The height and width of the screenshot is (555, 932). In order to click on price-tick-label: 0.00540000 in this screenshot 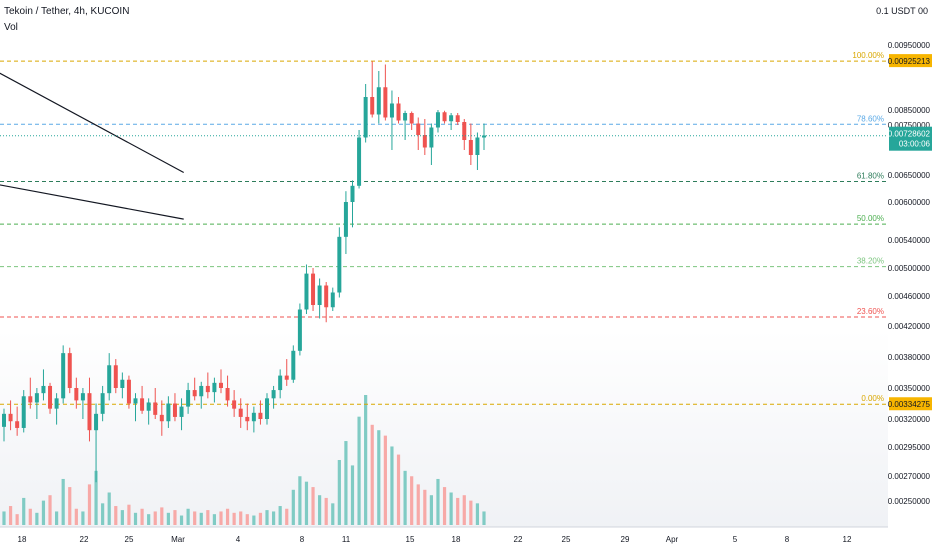, I will do `click(909, 240)`.